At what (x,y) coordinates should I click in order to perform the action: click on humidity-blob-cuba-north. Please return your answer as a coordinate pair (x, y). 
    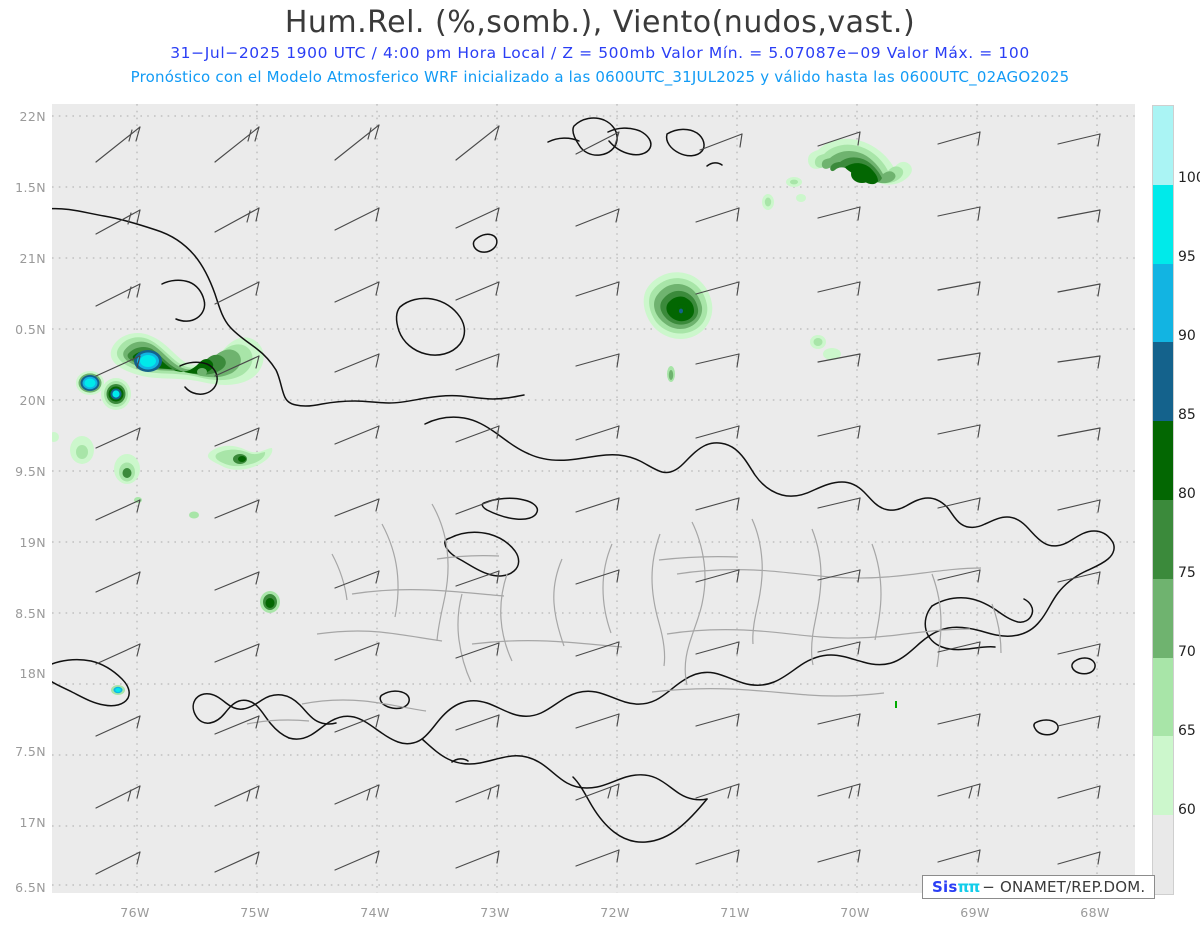
    Looking at the image, I should click on (170, 371).